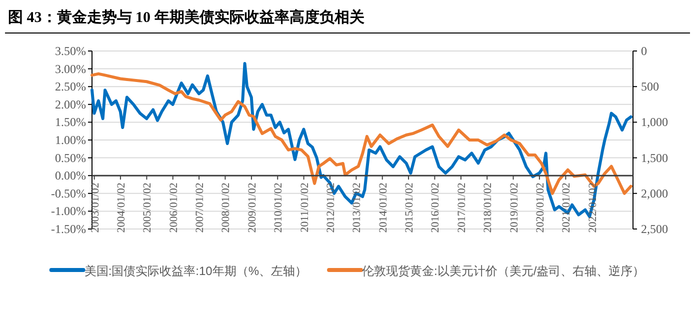 The height and width of the screenshot is (336, 696). What do you see at coordinates (70, 122) in the screenshot?
I see `y-tick-label: 1.50%` at bounding box center [70, 122].